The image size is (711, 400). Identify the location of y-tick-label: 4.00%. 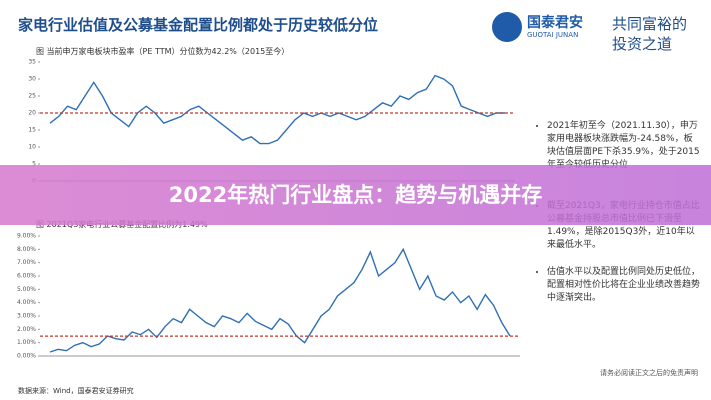
(26, 302).